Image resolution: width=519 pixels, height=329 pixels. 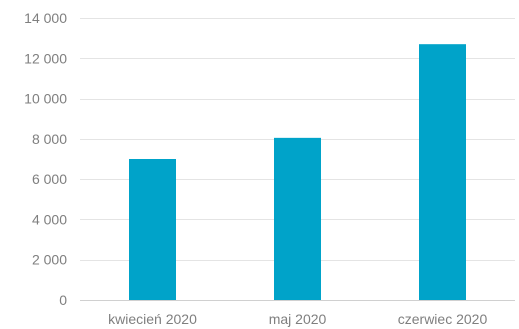 I want to click on x-tick-label: kwiecień 2020, so click(x=152, y=319).